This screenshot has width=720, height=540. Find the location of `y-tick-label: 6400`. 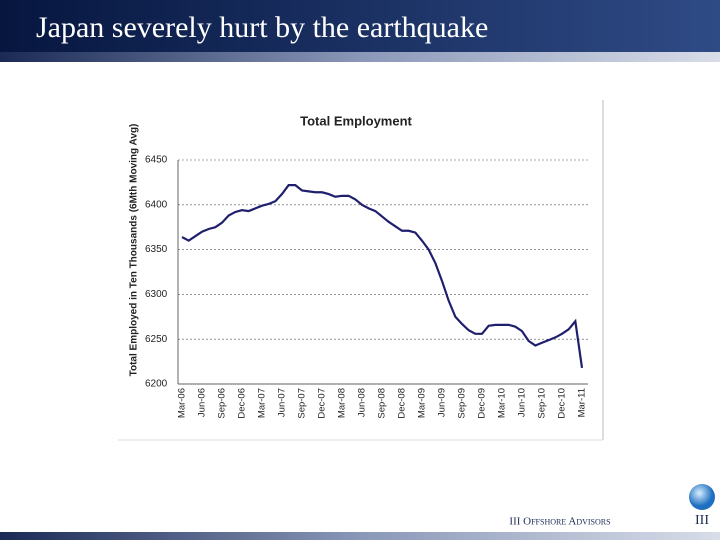

y-tick-label: 6400 is located at coordinates (156, 204).